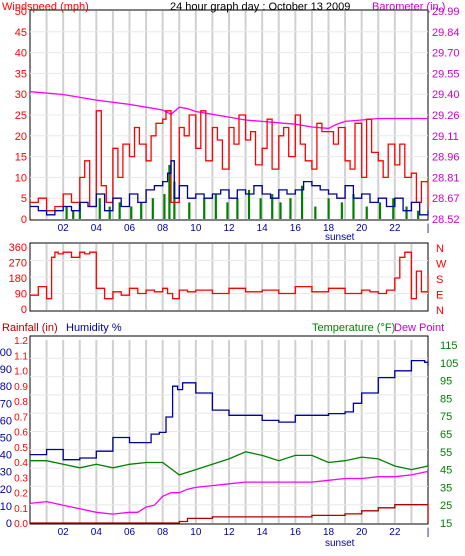 This screenshot has height=556, width=465. I want to click on panel2-plot, so click(229, 275).